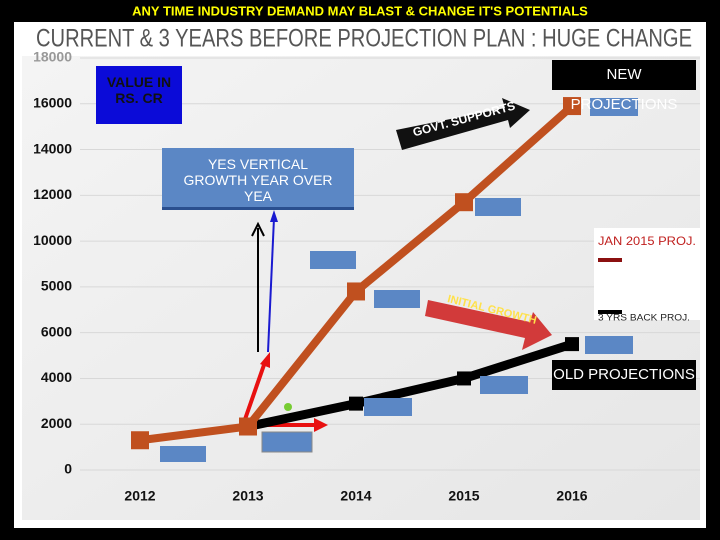 Image resolution: width=720 pixels, height=540 pixels. Describe the element at coordinates (258, 179) in the screenshot. I see `growth-note: YES VERTICAL GROWTH YEAR OVER YEA` at that location.